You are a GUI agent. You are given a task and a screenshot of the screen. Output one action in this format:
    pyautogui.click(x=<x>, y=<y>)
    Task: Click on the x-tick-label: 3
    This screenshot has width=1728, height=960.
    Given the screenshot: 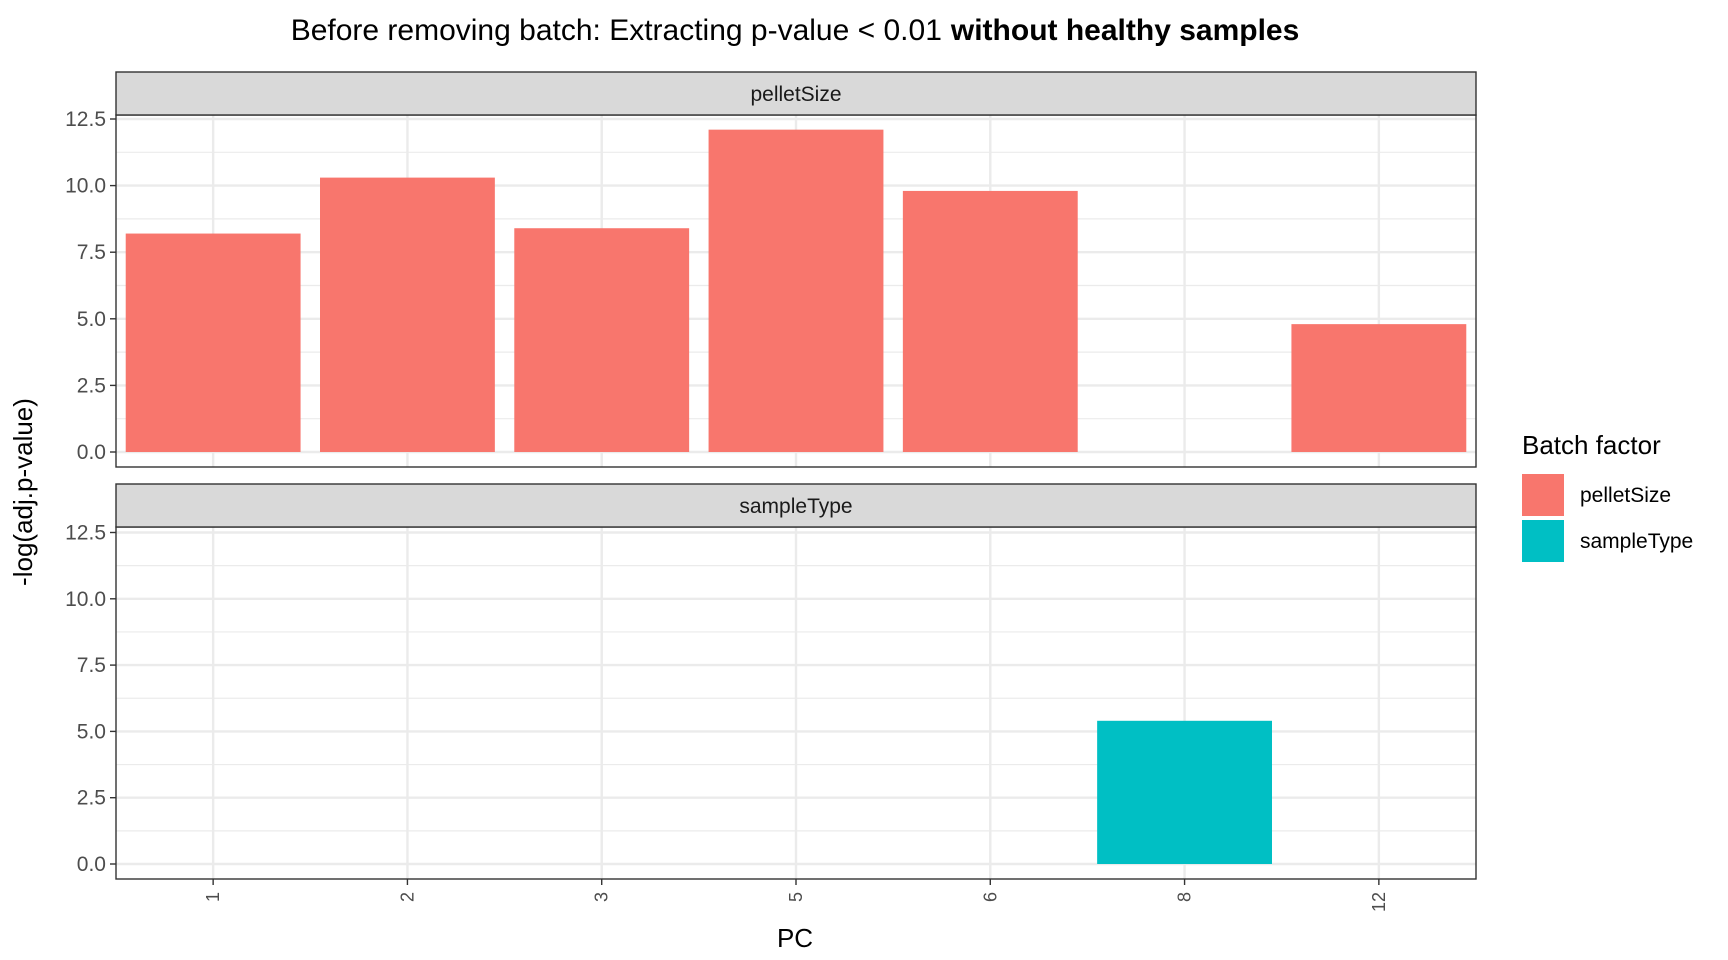 What is the action you would take?
    pyautogui.click(x=602, y=897)
    